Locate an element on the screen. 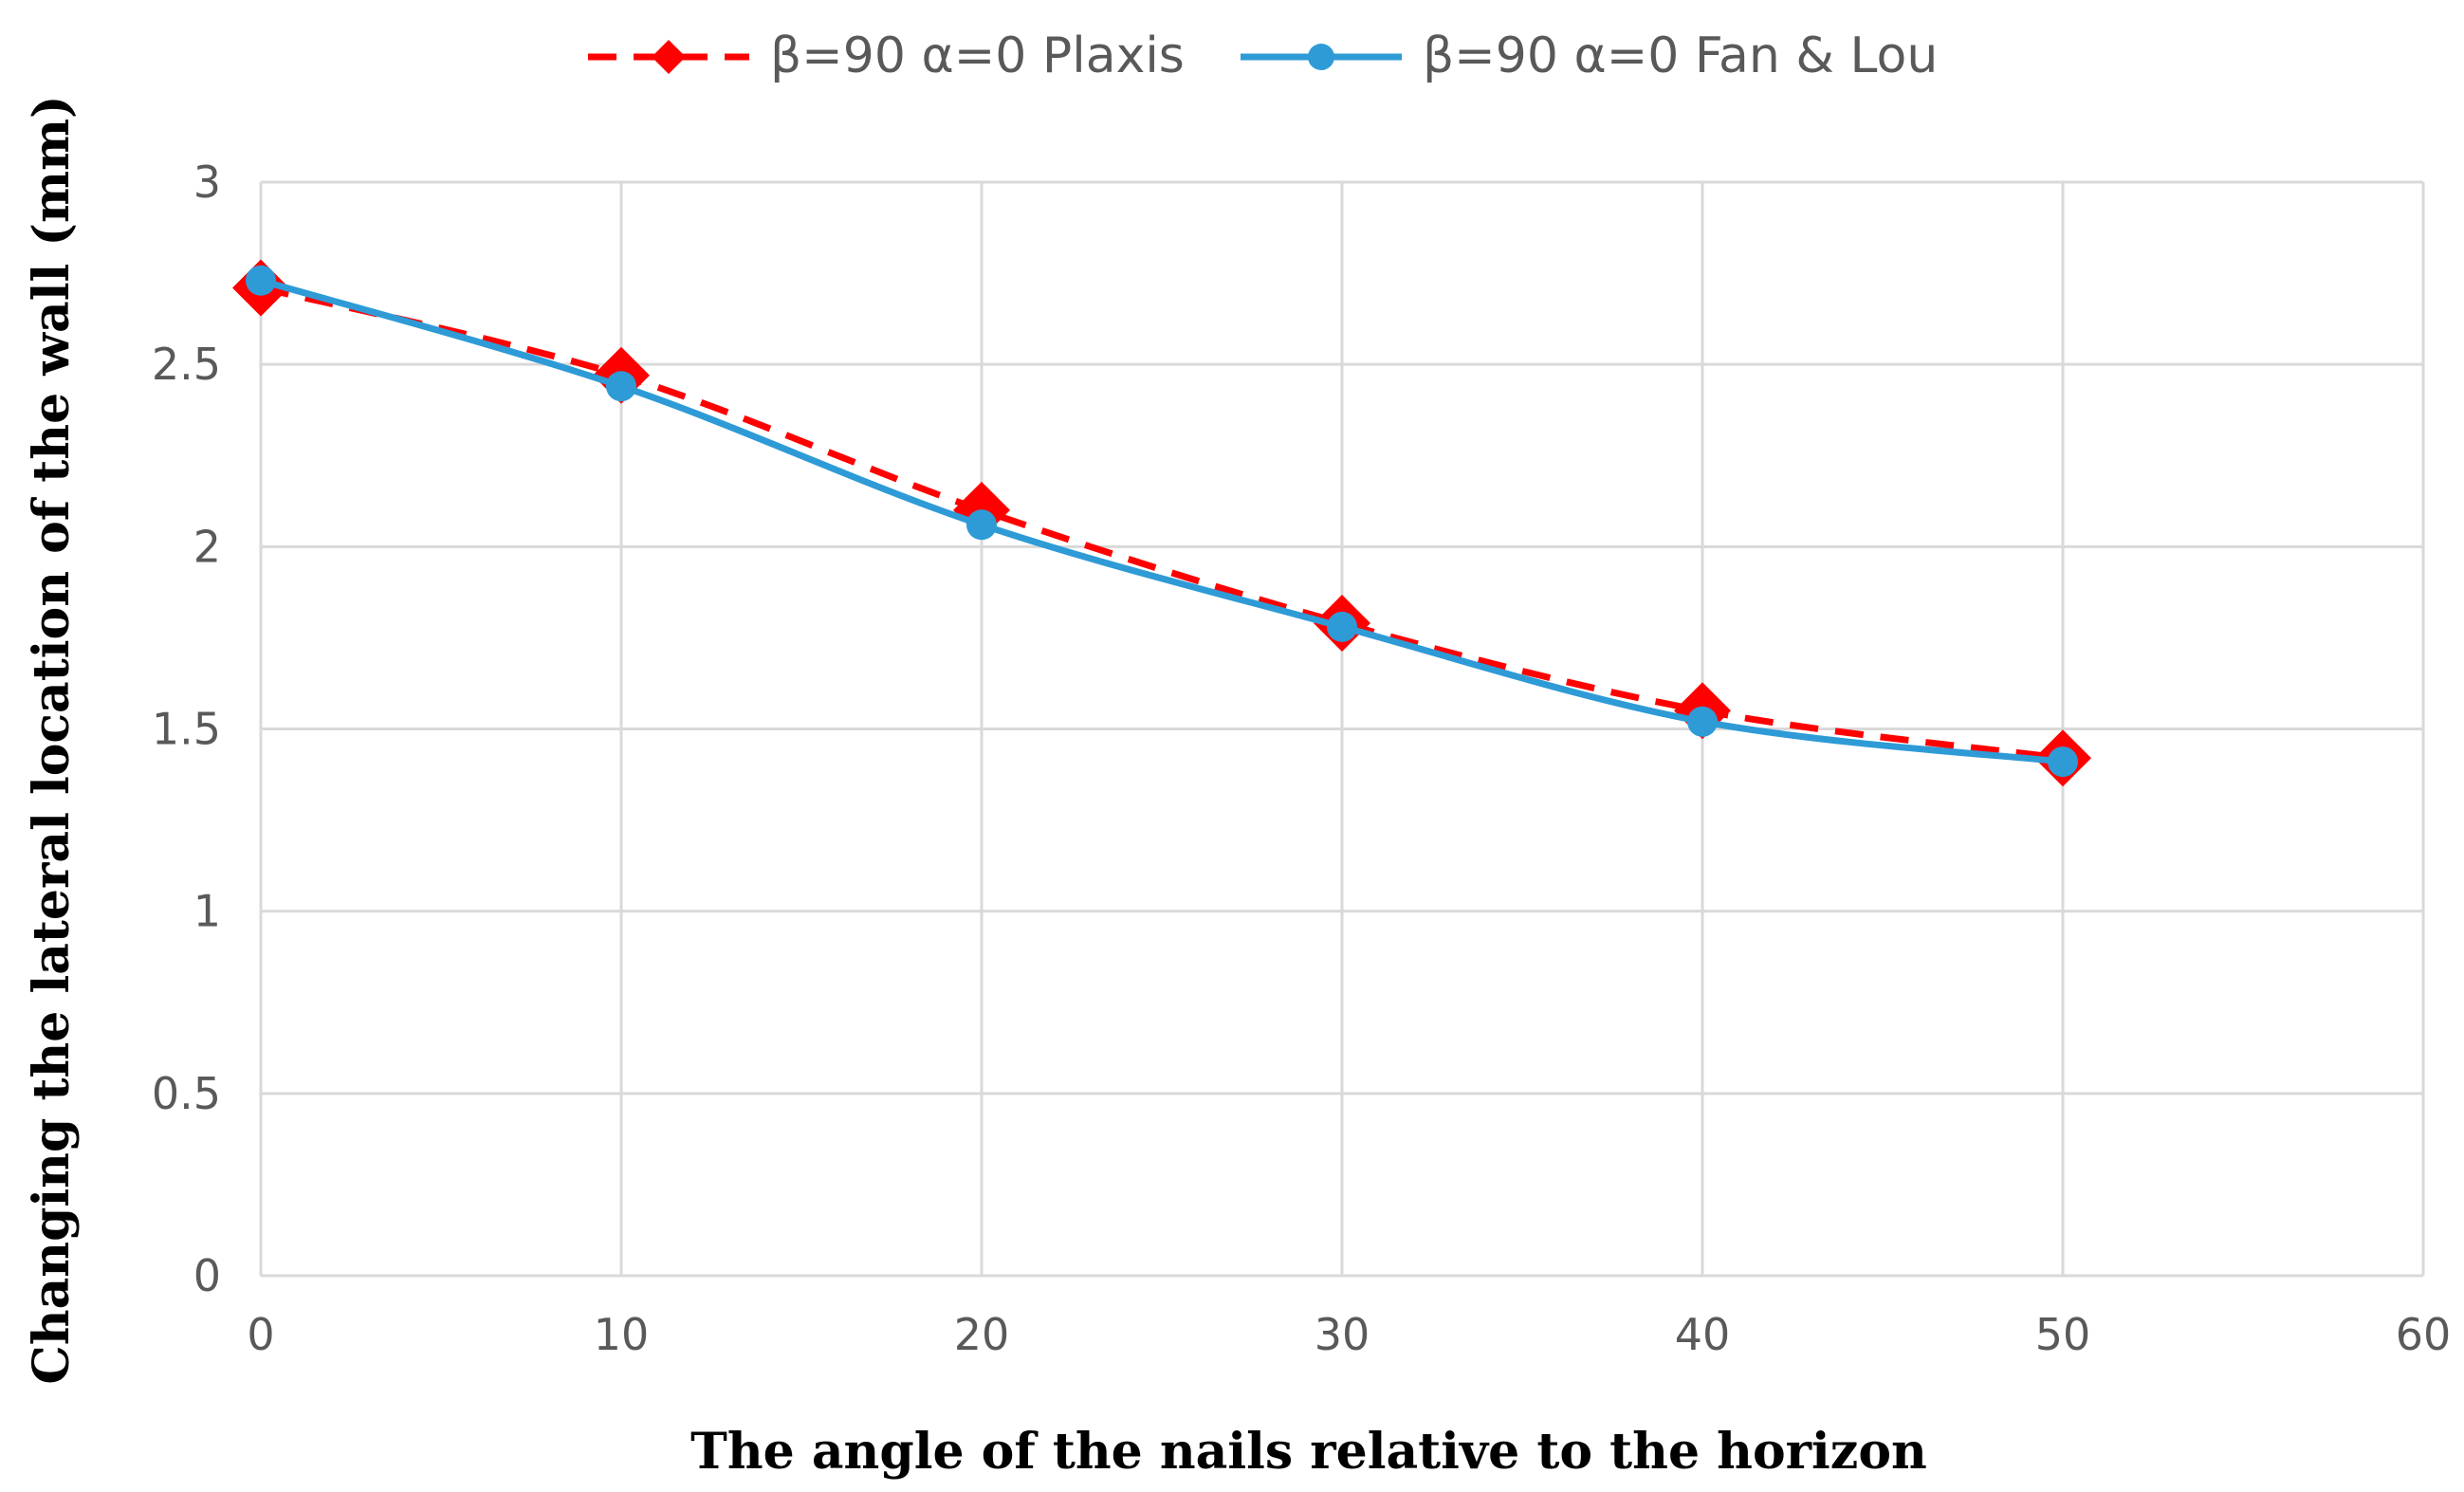 The image size is (2464, 1492). legend-label-plaxis: β=90 α=0 Plaxis is located at coordinates (977, 56).